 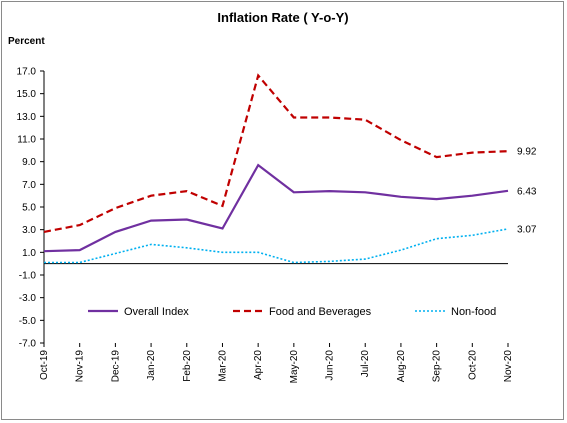 I want to click on x-tick-label: Nov-19, so click(x=80, y=366).